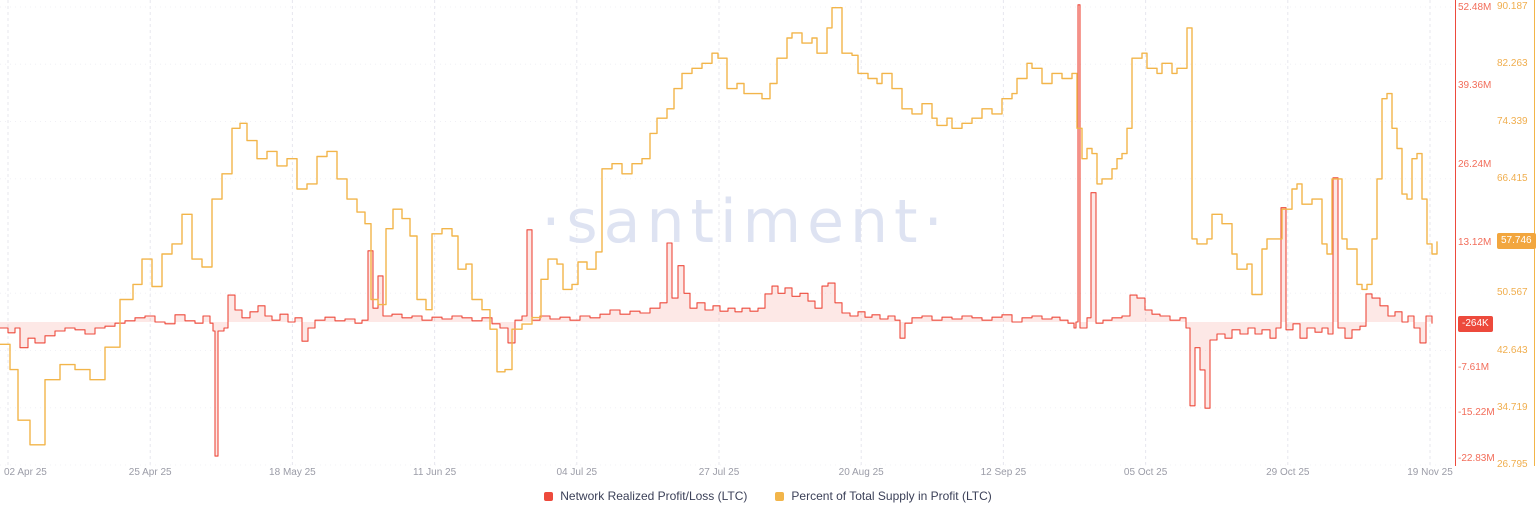  What do you see at coordinates (25, 472) in the screenshot?
I see `x-axis-tick-label: 02 Apr 25` at bounding box center [25, 472].